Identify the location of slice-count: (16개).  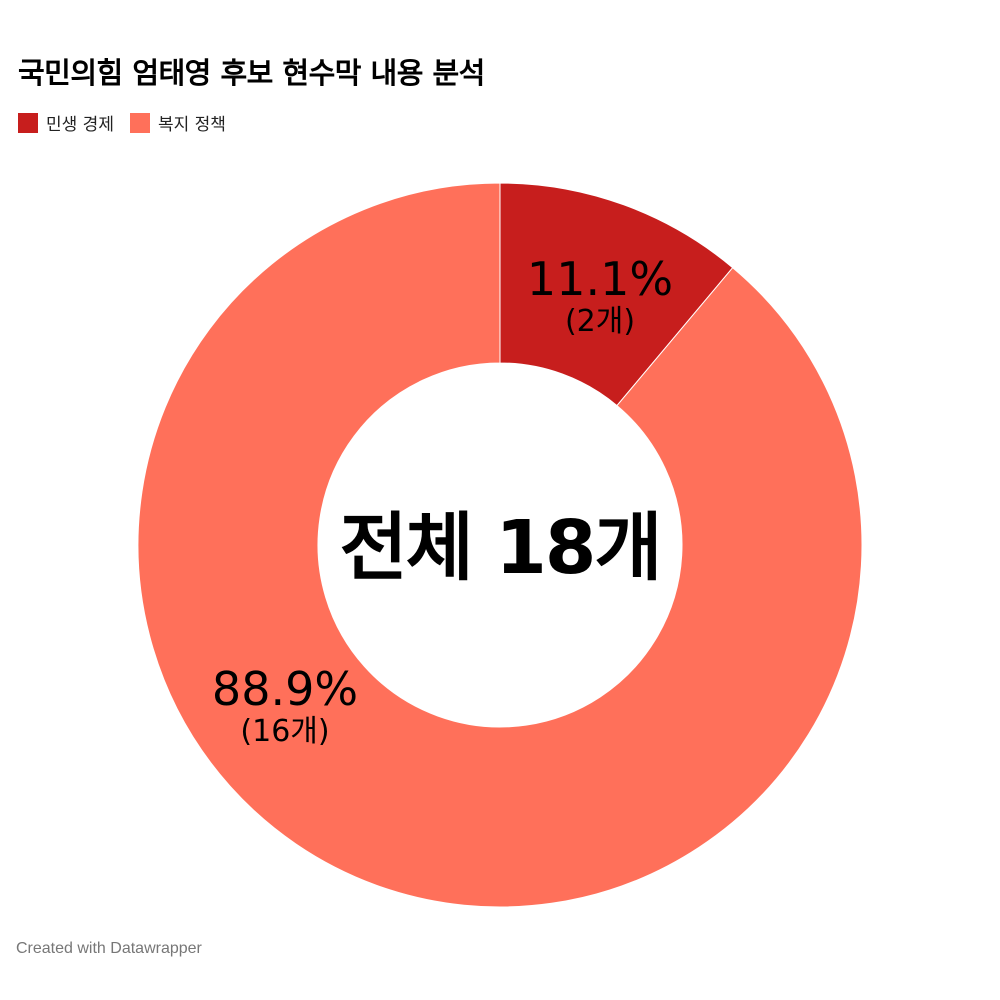
(285, 731).